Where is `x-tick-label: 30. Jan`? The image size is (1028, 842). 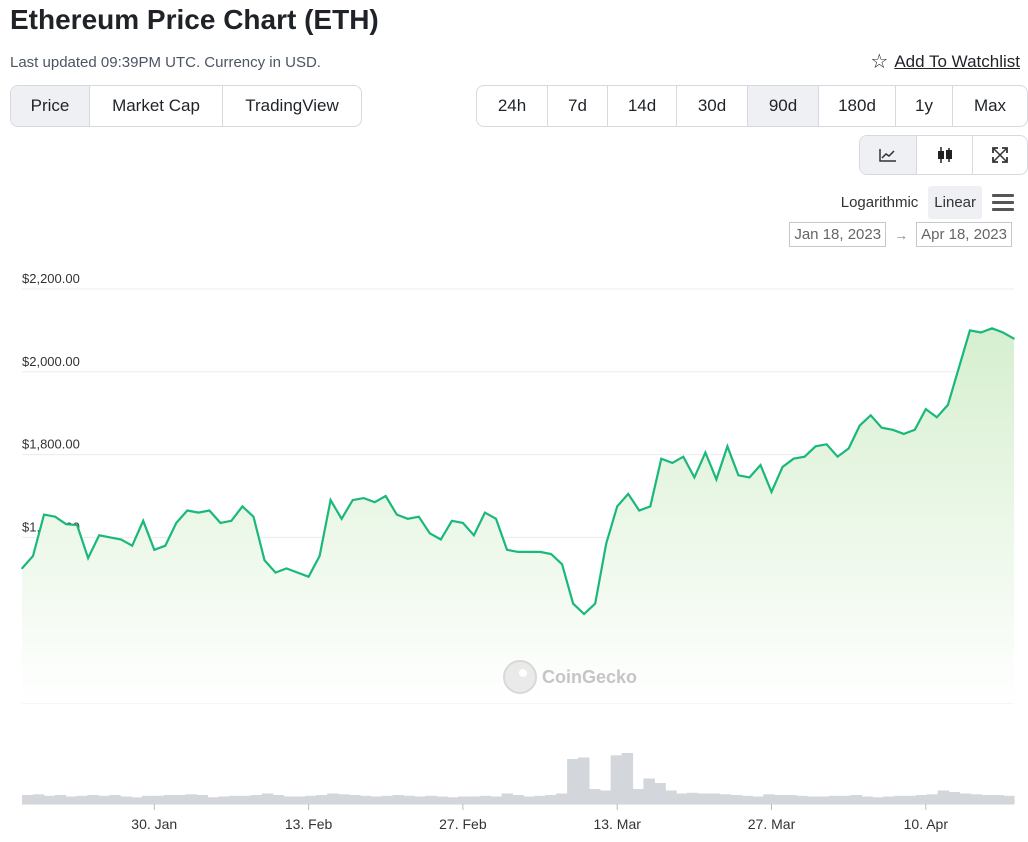 x-tick-label: 30. Jan is located at coordinates (154, 824).